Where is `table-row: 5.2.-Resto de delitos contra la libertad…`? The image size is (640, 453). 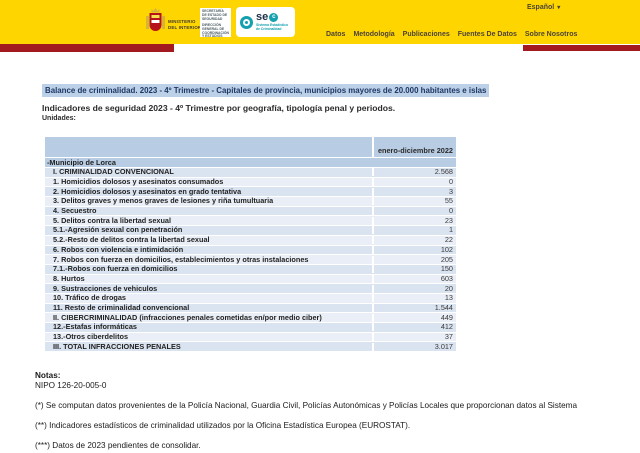
table-row: 5.2.-Resto de delitos contra la libertad… is located at coordinates (250, 241).